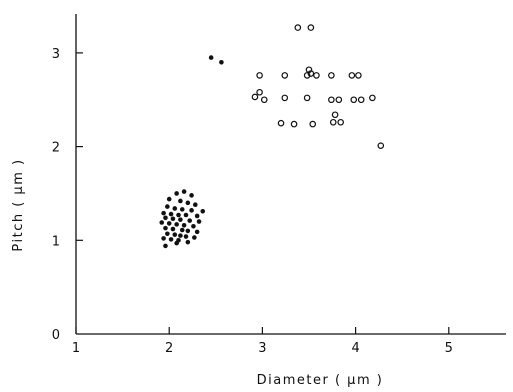  Describe the element at coordinates (262, 348) in the screenshot. I see `x-tick-label: 3` at that location.